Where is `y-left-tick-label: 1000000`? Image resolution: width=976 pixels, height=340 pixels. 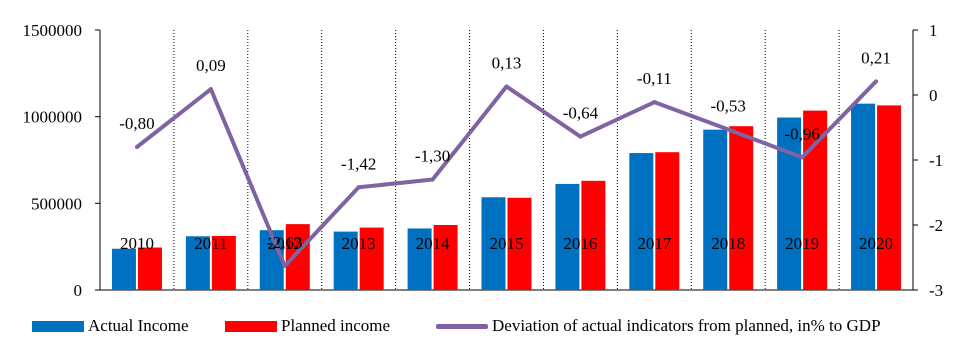
y-left-tick-label: 1000000 is located at coordinates (53, 117).